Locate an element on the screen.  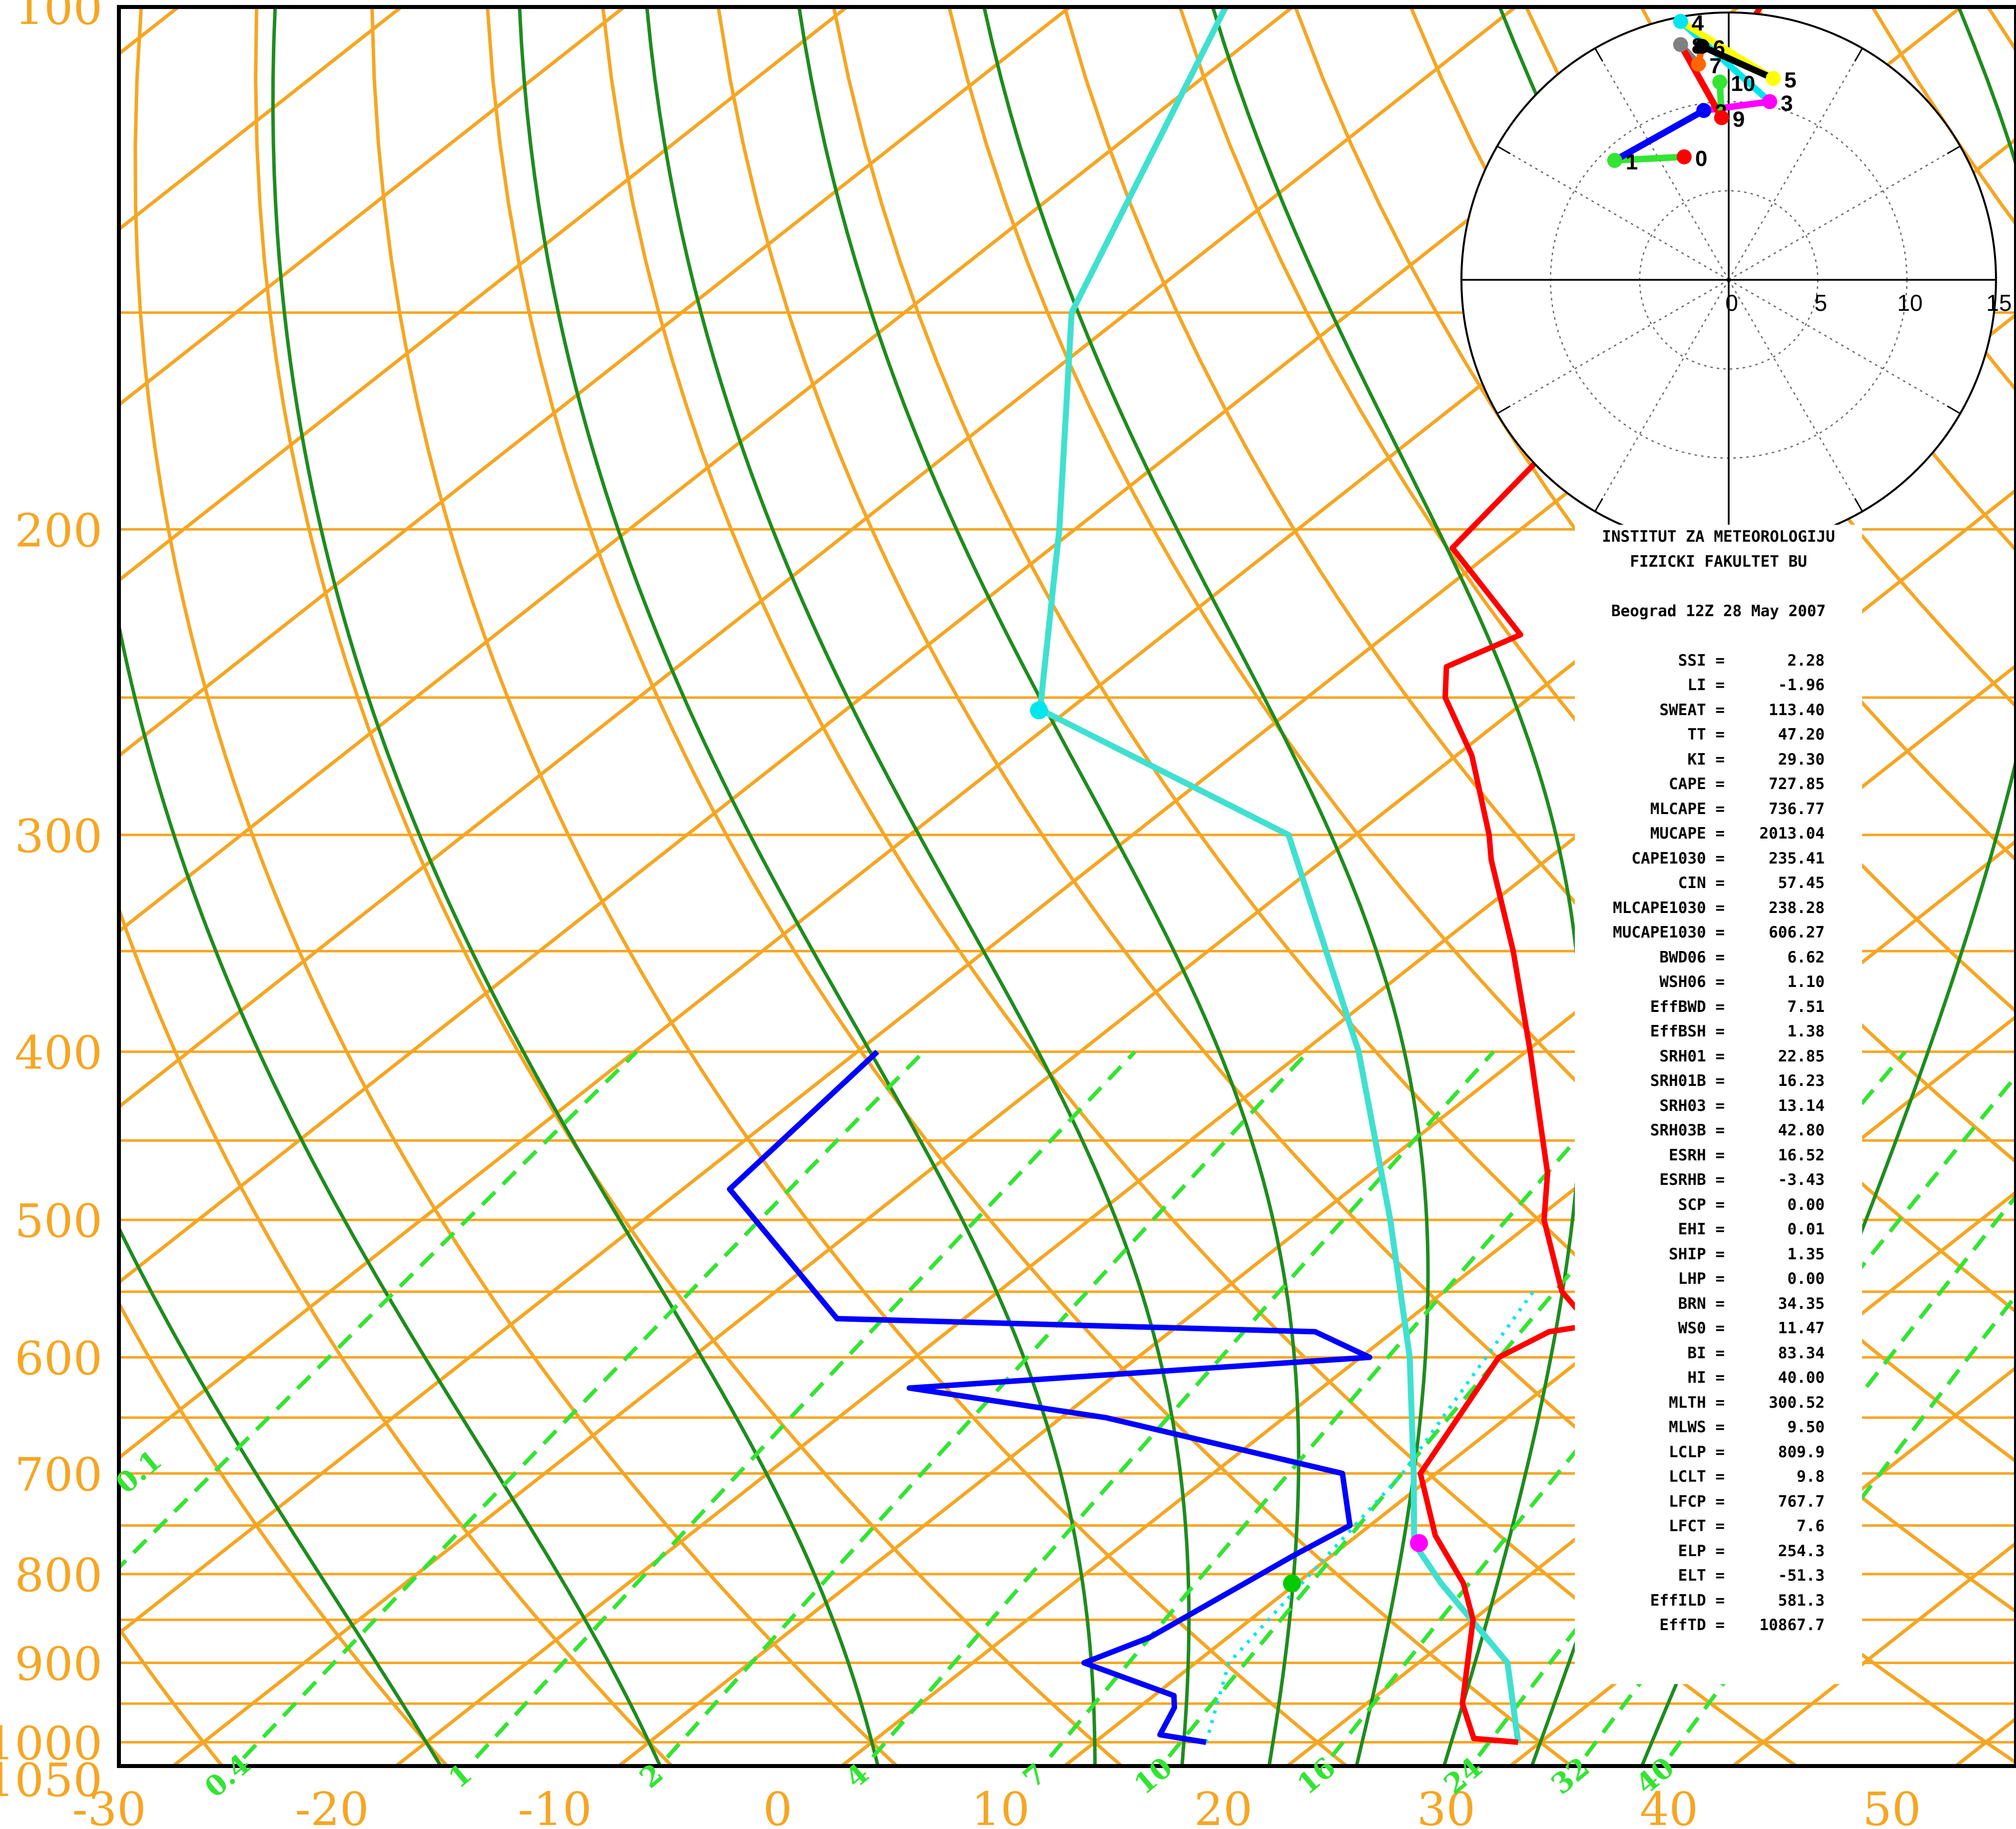
hodograph: 051015012345678910 is located at coordinates (1736, 279).